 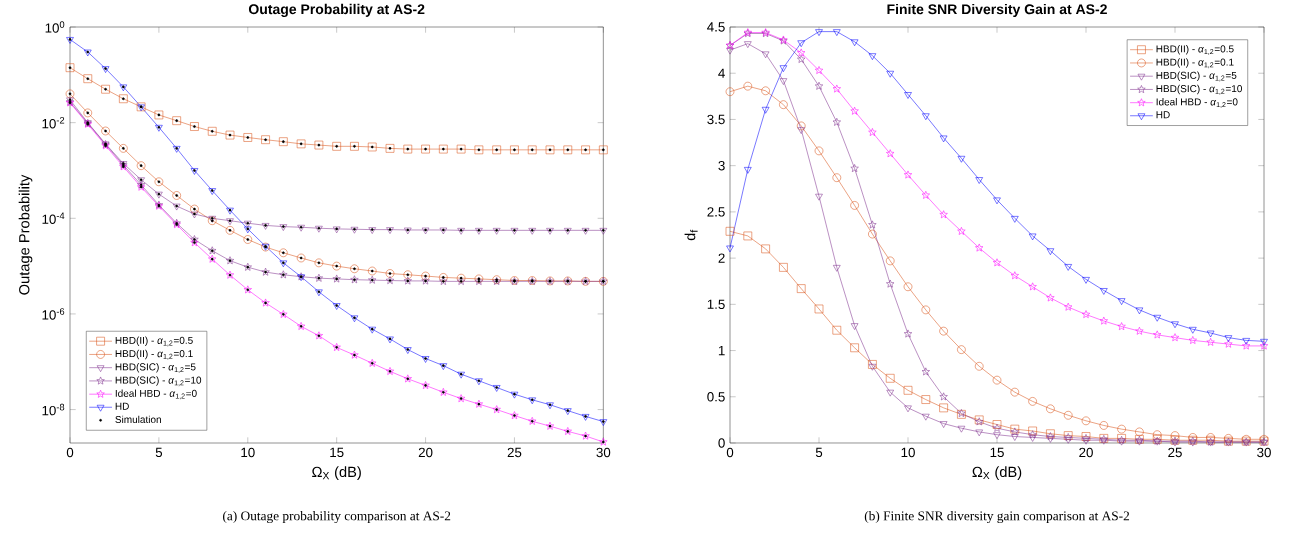 I want to click on y-tick-label: 3.5, so click(x=716, y=119).